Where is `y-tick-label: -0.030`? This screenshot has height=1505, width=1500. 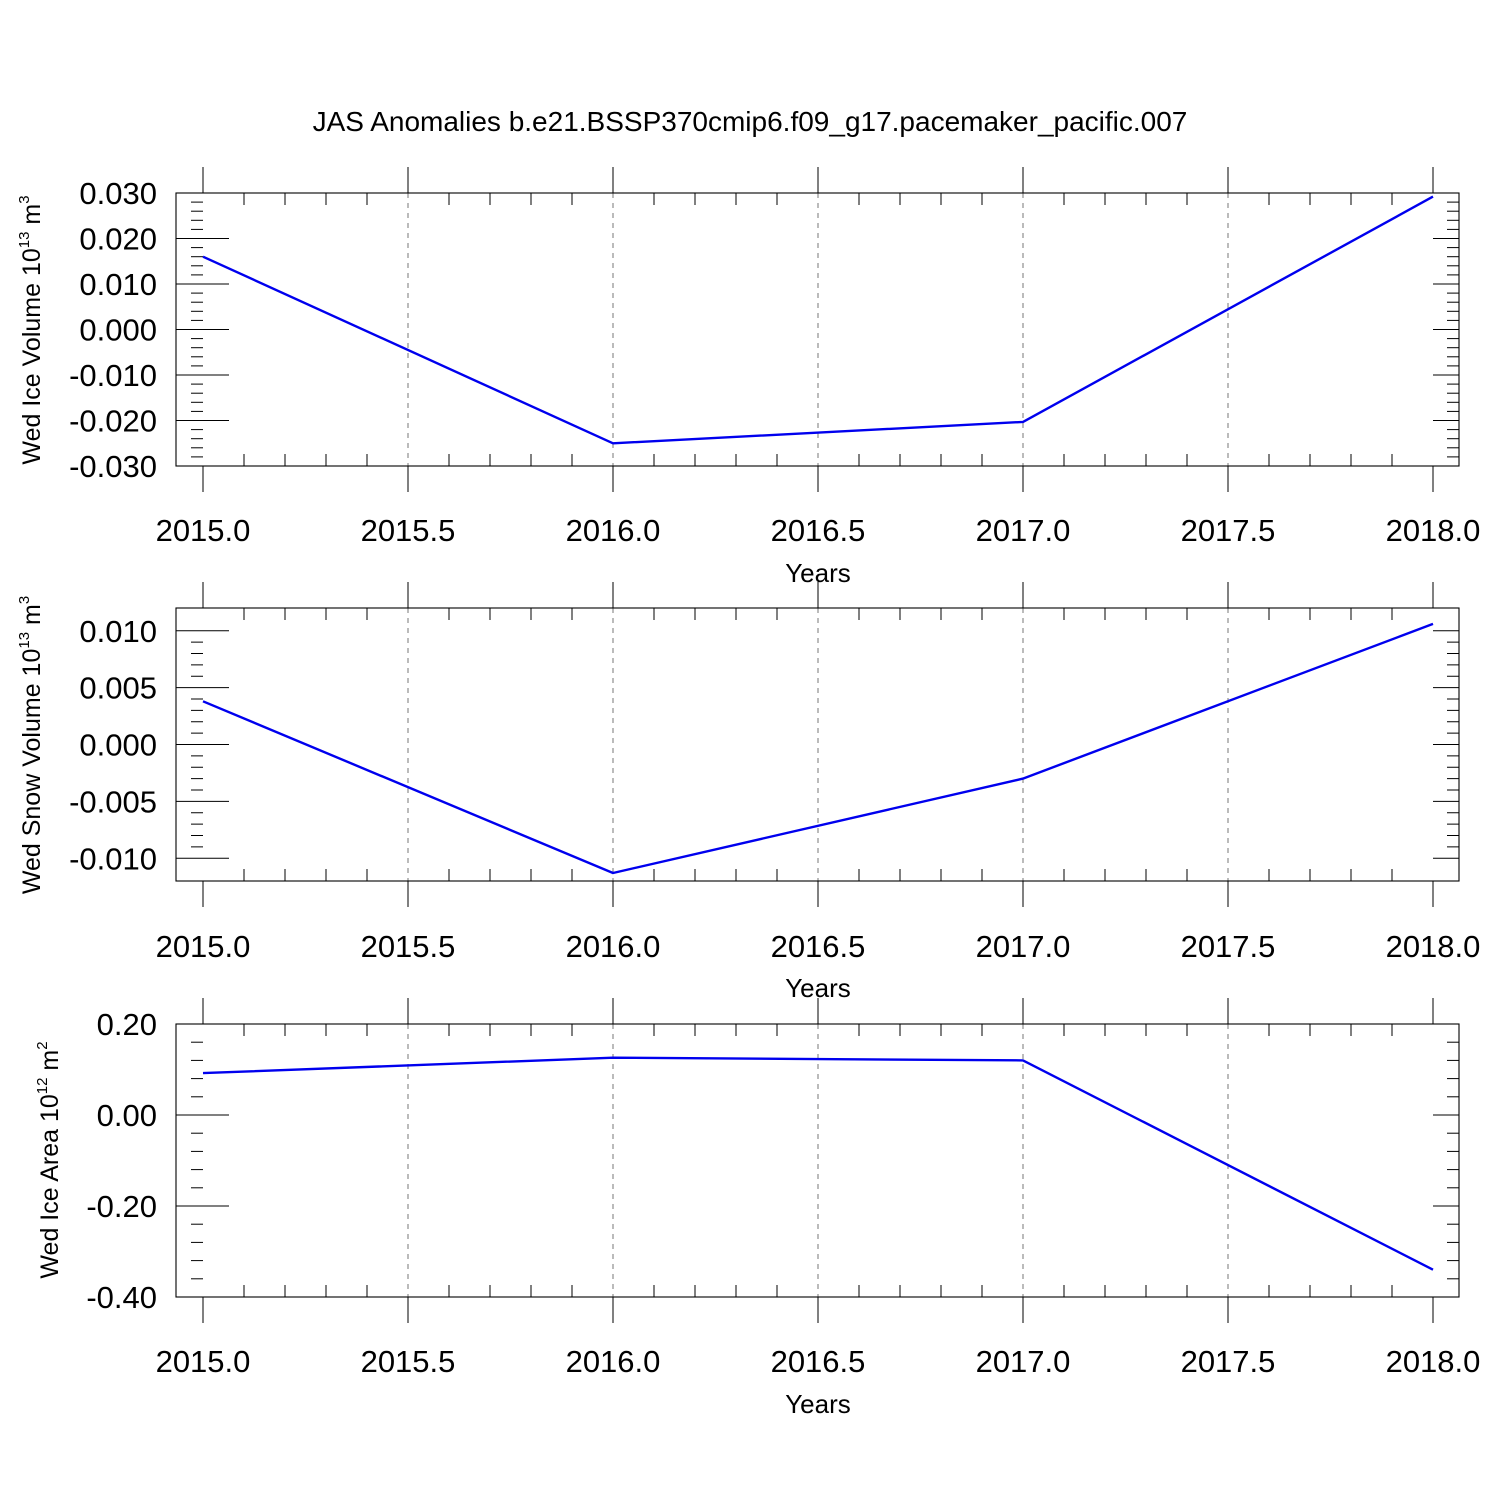
y-tick-label: -0.030 is located at coordinates (113, 466).